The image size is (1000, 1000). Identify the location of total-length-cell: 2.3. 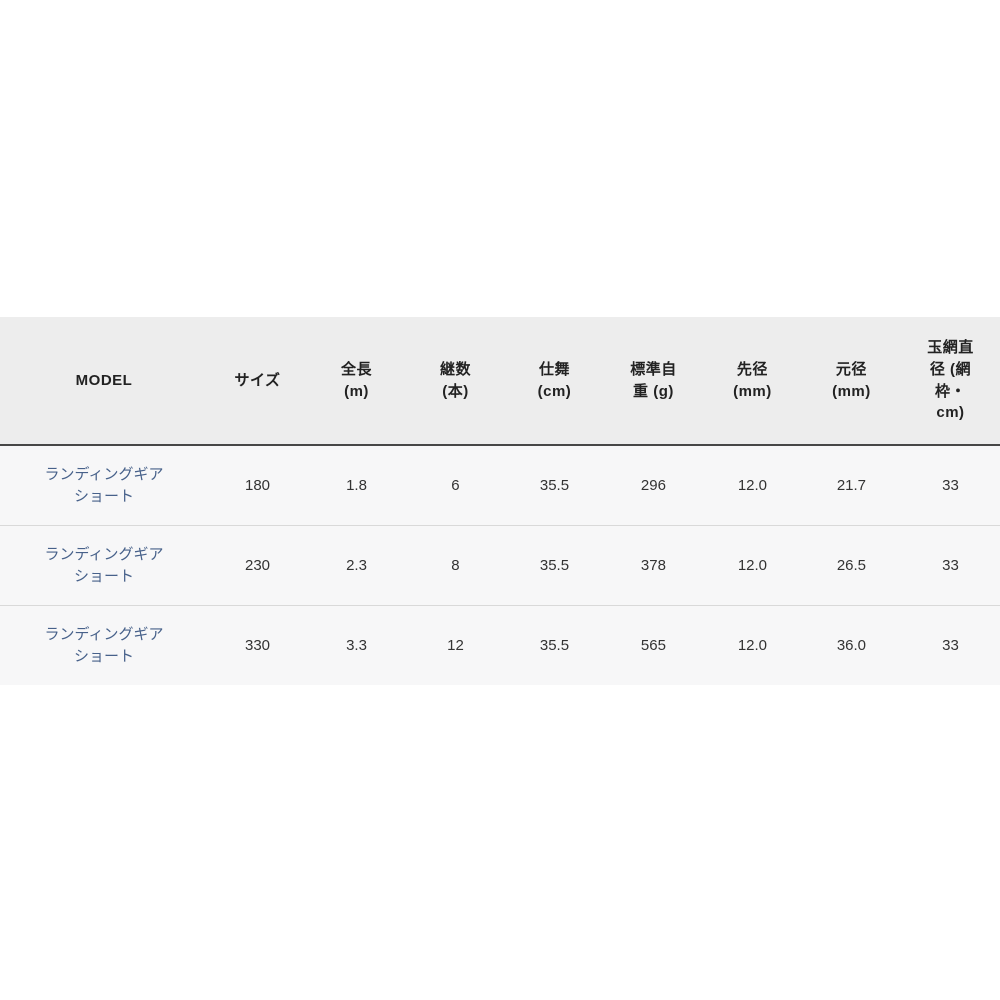
(356, 565).